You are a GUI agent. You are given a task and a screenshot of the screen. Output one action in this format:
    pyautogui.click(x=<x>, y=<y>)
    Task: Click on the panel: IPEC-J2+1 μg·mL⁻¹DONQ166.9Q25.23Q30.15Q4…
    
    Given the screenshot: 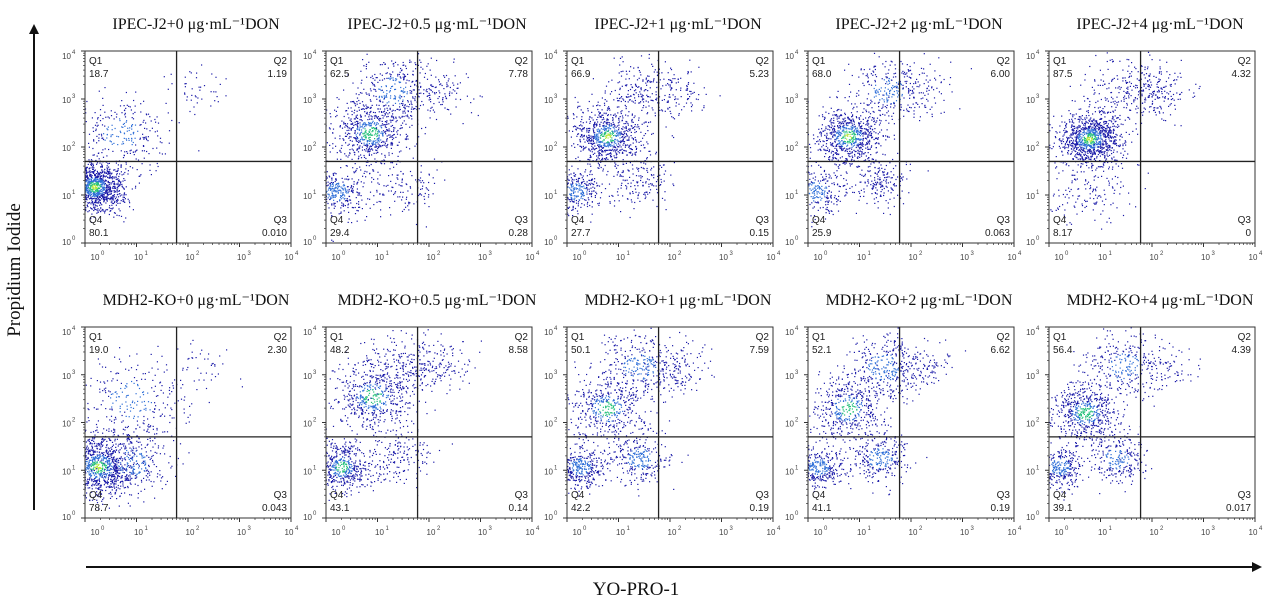 What is the action you would take?
    pyautogui.click(x=662, y=139)
    